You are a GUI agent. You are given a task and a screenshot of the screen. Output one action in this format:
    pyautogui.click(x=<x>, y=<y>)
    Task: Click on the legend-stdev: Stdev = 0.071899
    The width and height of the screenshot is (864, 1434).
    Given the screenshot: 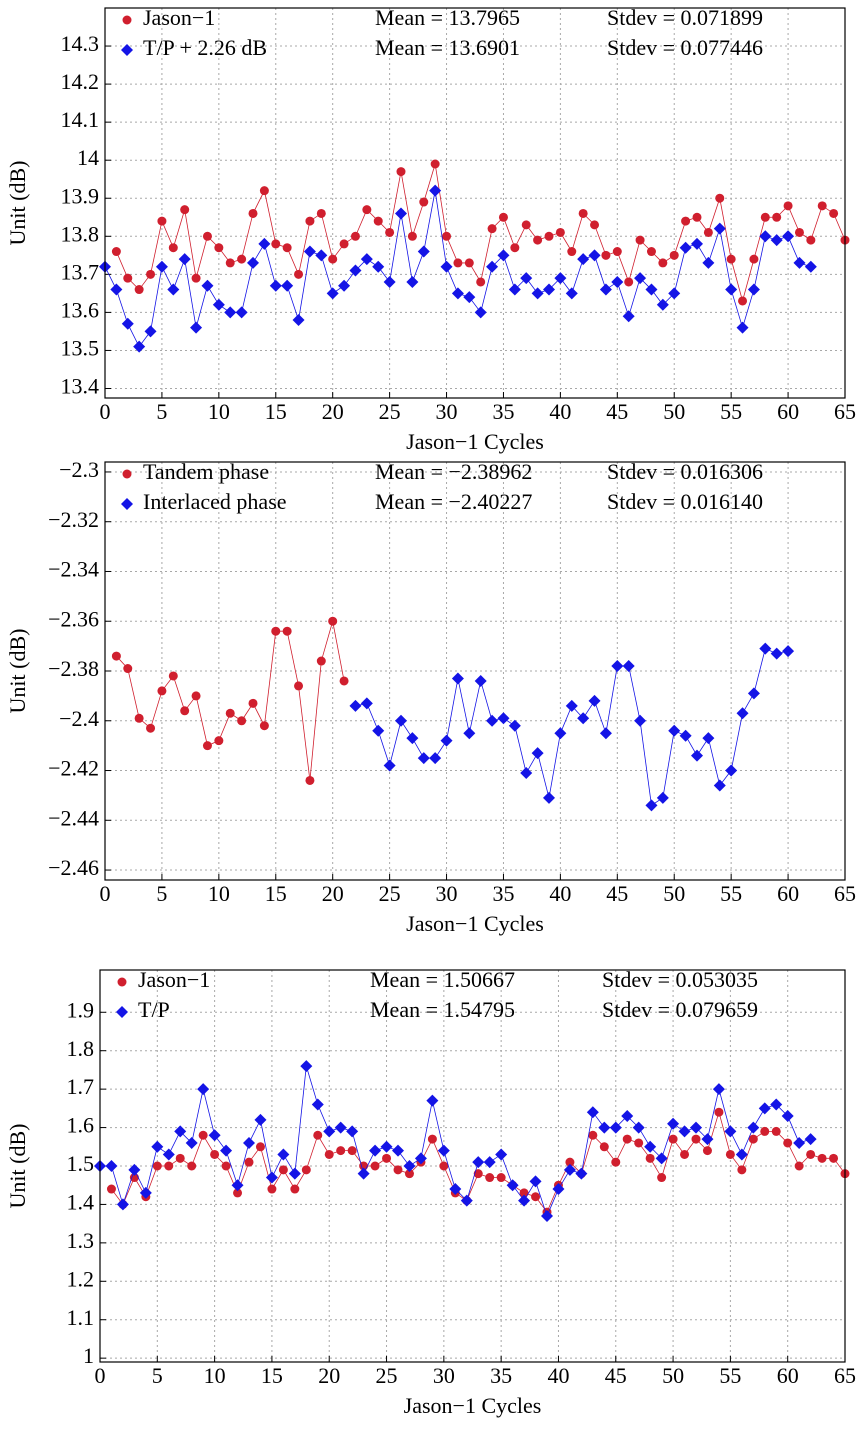 What is the action you would take?
    pyautogui.click(x=685, y=17)
    